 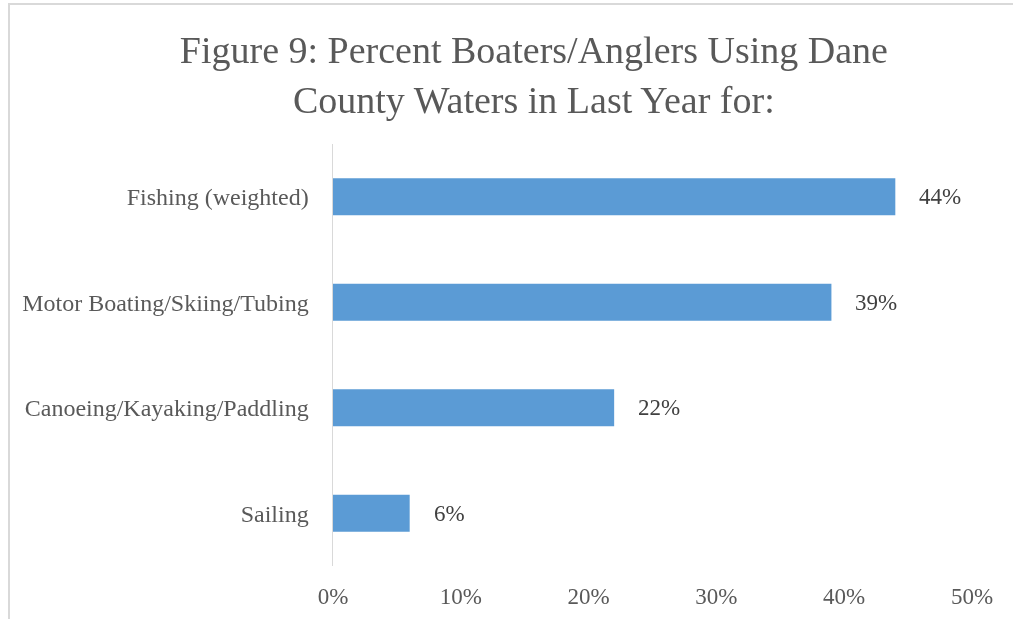 What do you see at coordinates (716, 596) in the screenshot?
I see `x-tick-label: 30%` at bounding box center [716, 596].